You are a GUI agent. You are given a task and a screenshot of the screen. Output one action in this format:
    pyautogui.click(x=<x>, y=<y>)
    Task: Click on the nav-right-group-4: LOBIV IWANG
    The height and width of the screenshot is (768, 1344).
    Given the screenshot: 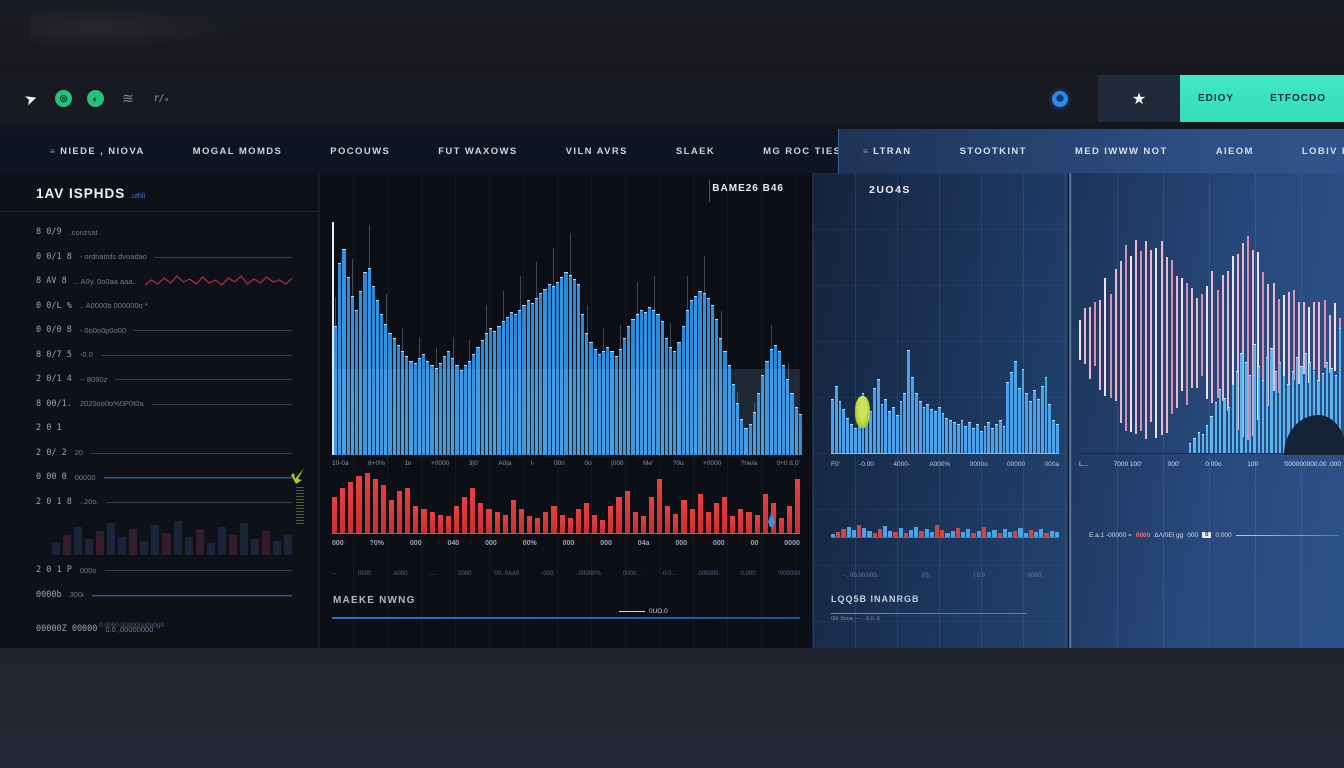 What is the action you would take?
    pyautogui.click(x=1322, y=151)
    